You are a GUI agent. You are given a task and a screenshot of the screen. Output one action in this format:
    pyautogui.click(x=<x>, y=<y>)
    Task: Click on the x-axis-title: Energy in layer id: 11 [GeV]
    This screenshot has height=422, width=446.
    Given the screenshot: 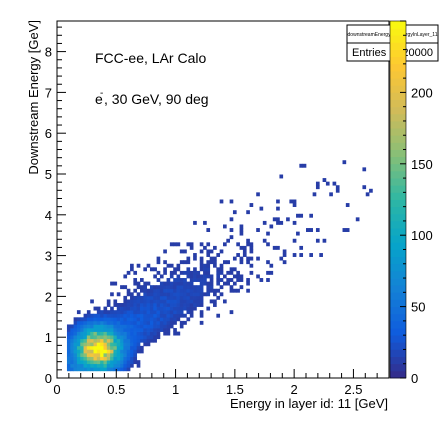 What is the action you would take?
    pyautogui.click(x=309, y=403)
    